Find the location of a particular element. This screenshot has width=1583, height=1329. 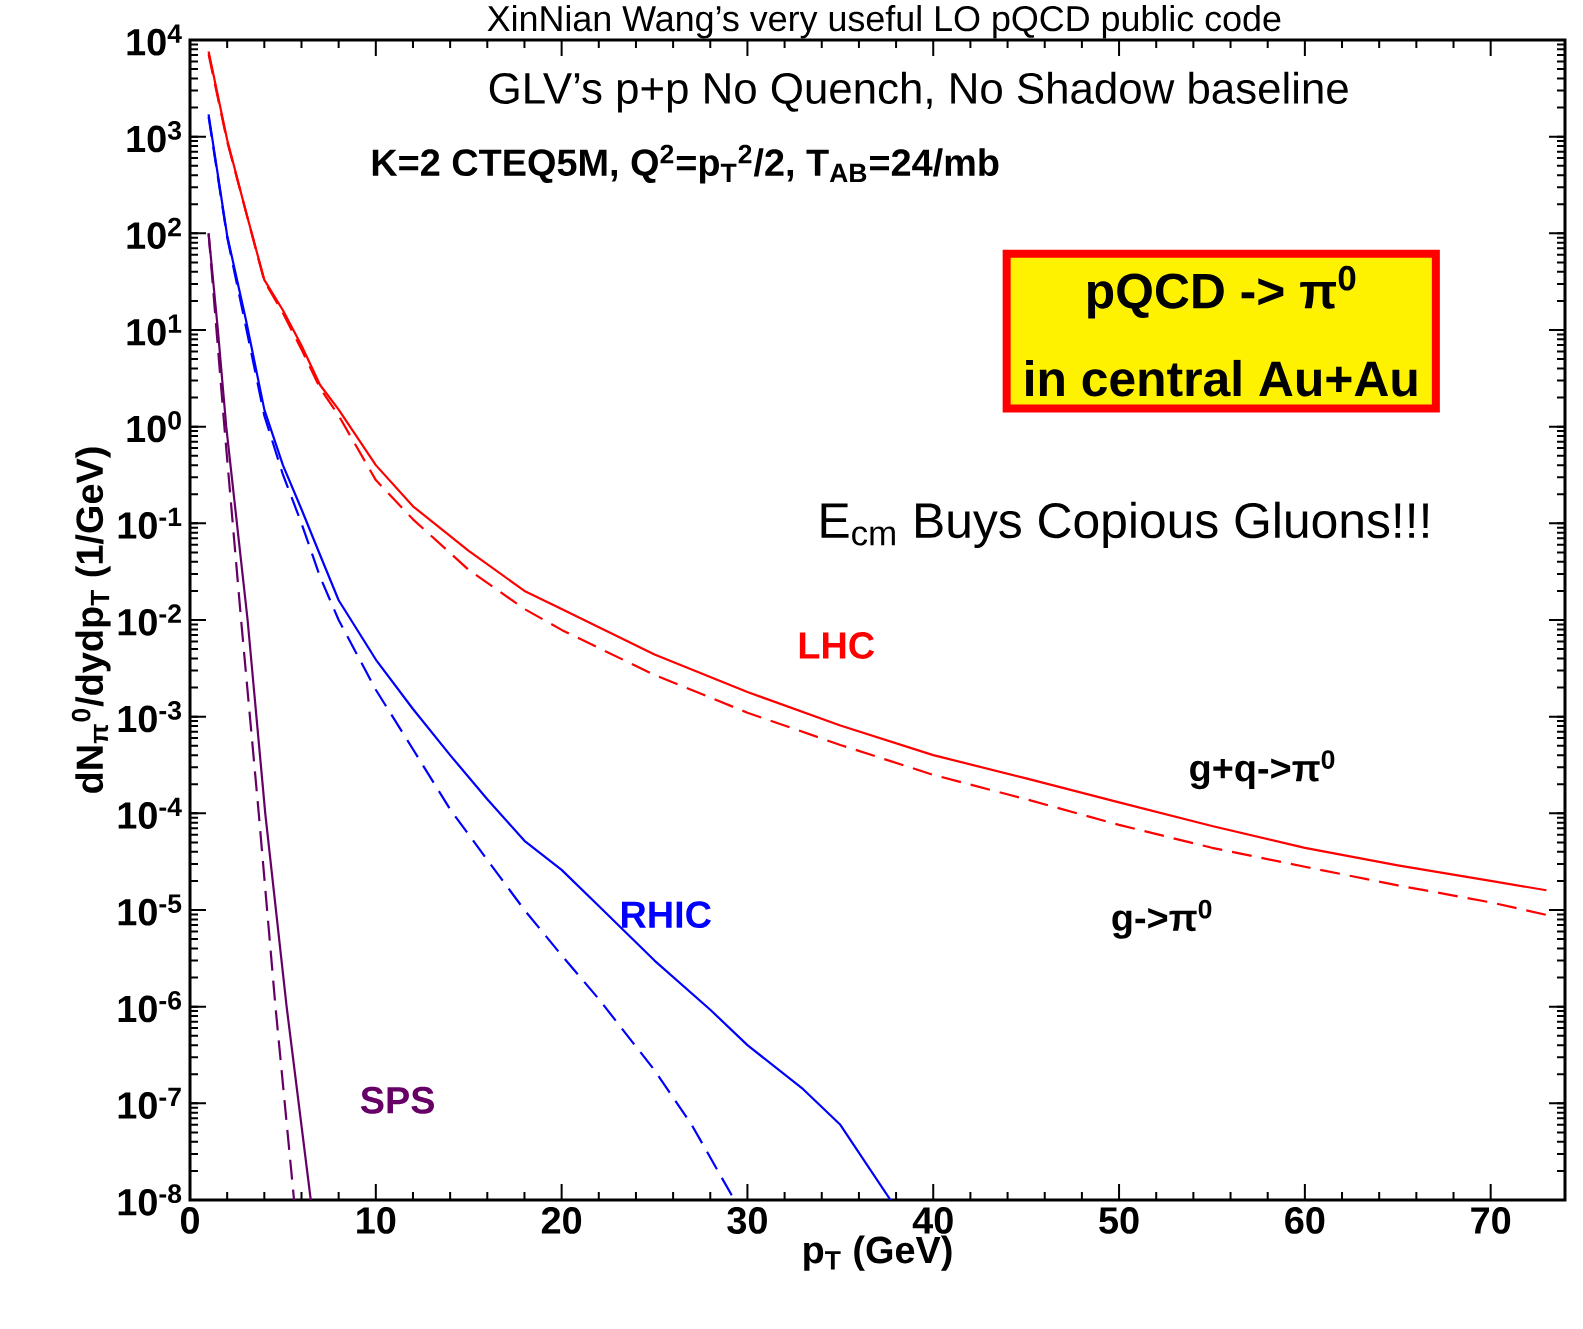

y-tick-label: 10$^{-8}$ is located at coordinates (150, 1200).